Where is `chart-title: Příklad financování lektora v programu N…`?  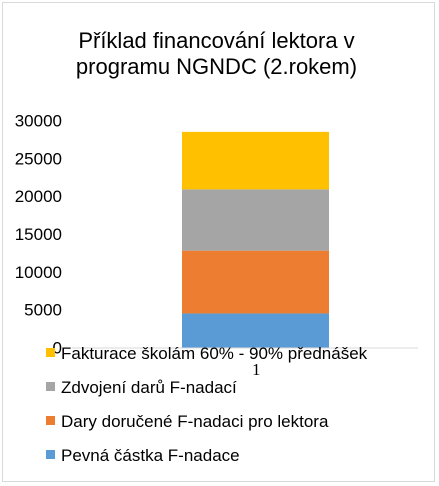
chart-title: Příklad financování lektora v programu N… is located at coordinates (216, 54).